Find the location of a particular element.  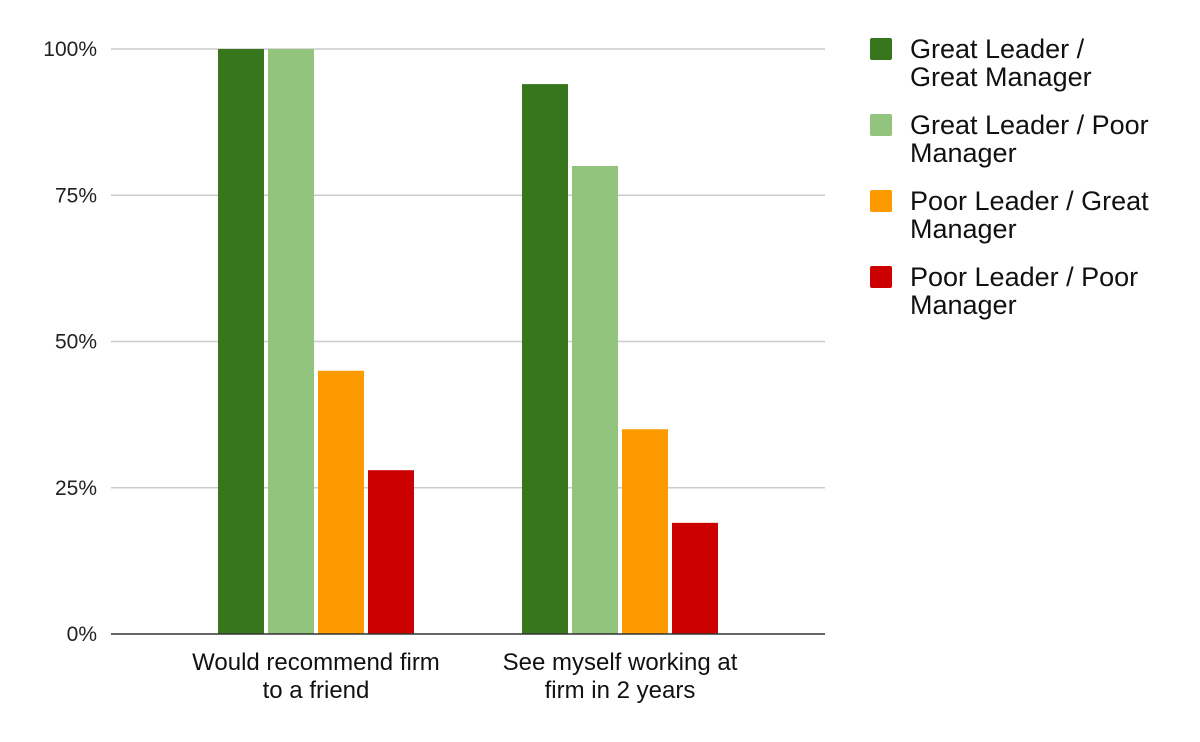

y-axis: 0% 25% 50% 75% 100% is located at coordinates (70, 342).